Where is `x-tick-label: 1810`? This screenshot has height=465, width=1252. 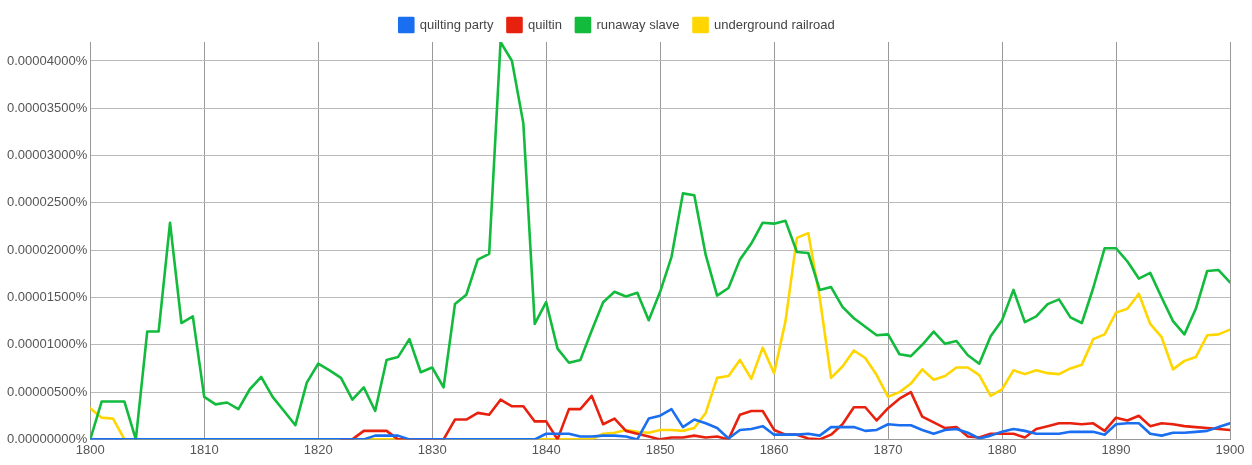
x-tick-label: 1810 is located at coordinates (204, 449).